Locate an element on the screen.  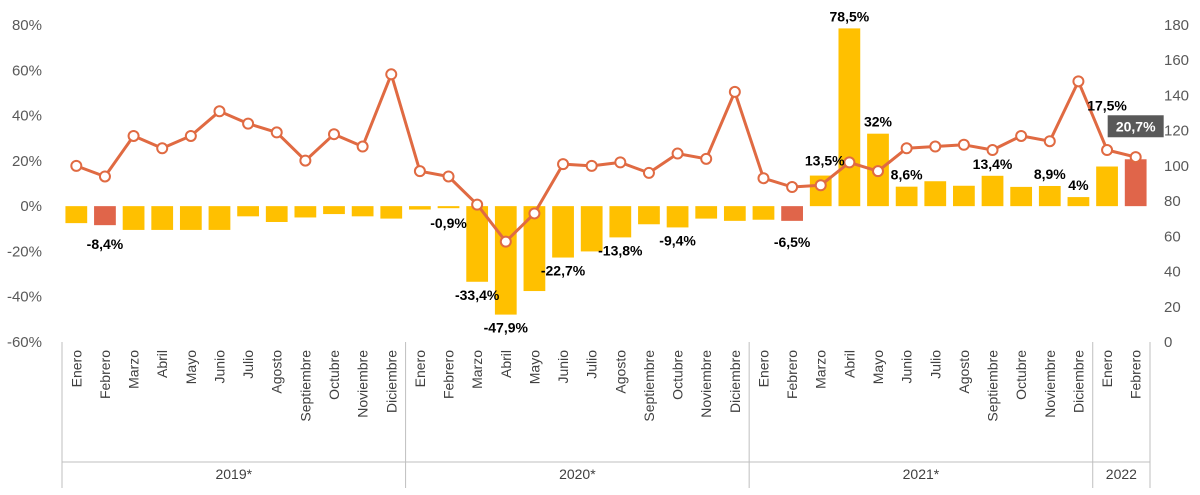
data-label: -13,8% is located at coordinates (620, 250).